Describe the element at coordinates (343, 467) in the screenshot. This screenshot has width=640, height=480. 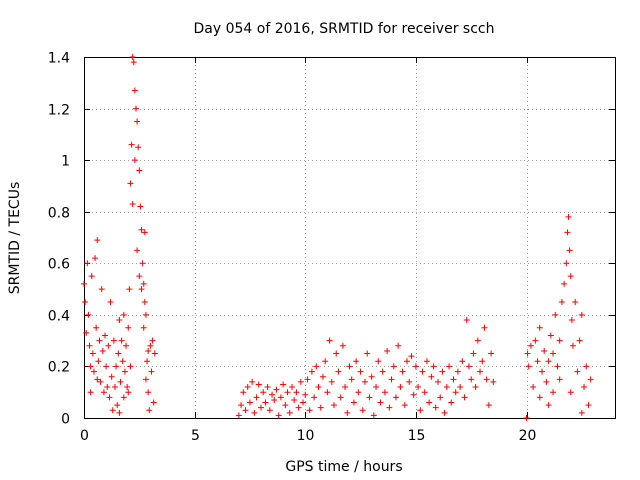
I see `x-axis-label: GPS time / hours` at that location.